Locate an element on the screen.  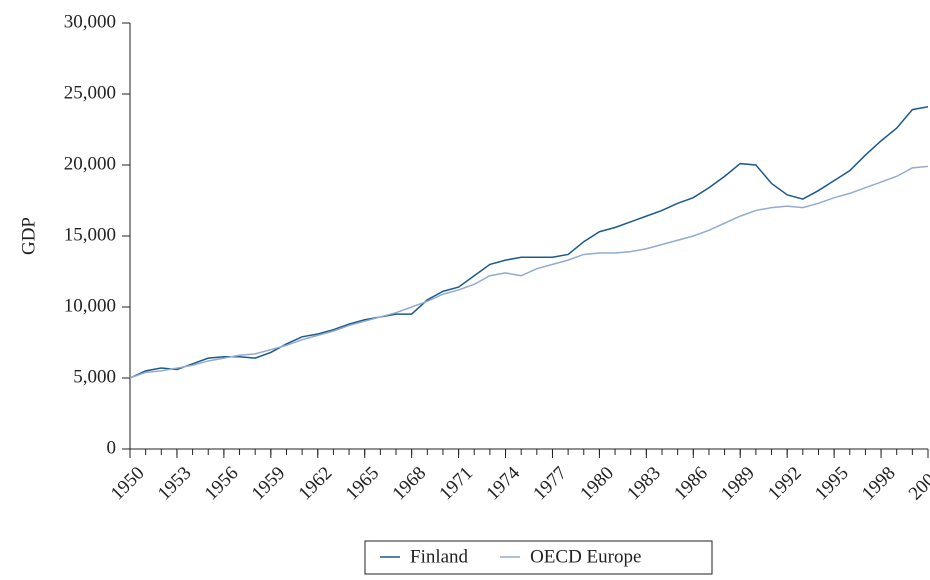
y-tick-label: 15,000 is located at coordinates (90, 234).